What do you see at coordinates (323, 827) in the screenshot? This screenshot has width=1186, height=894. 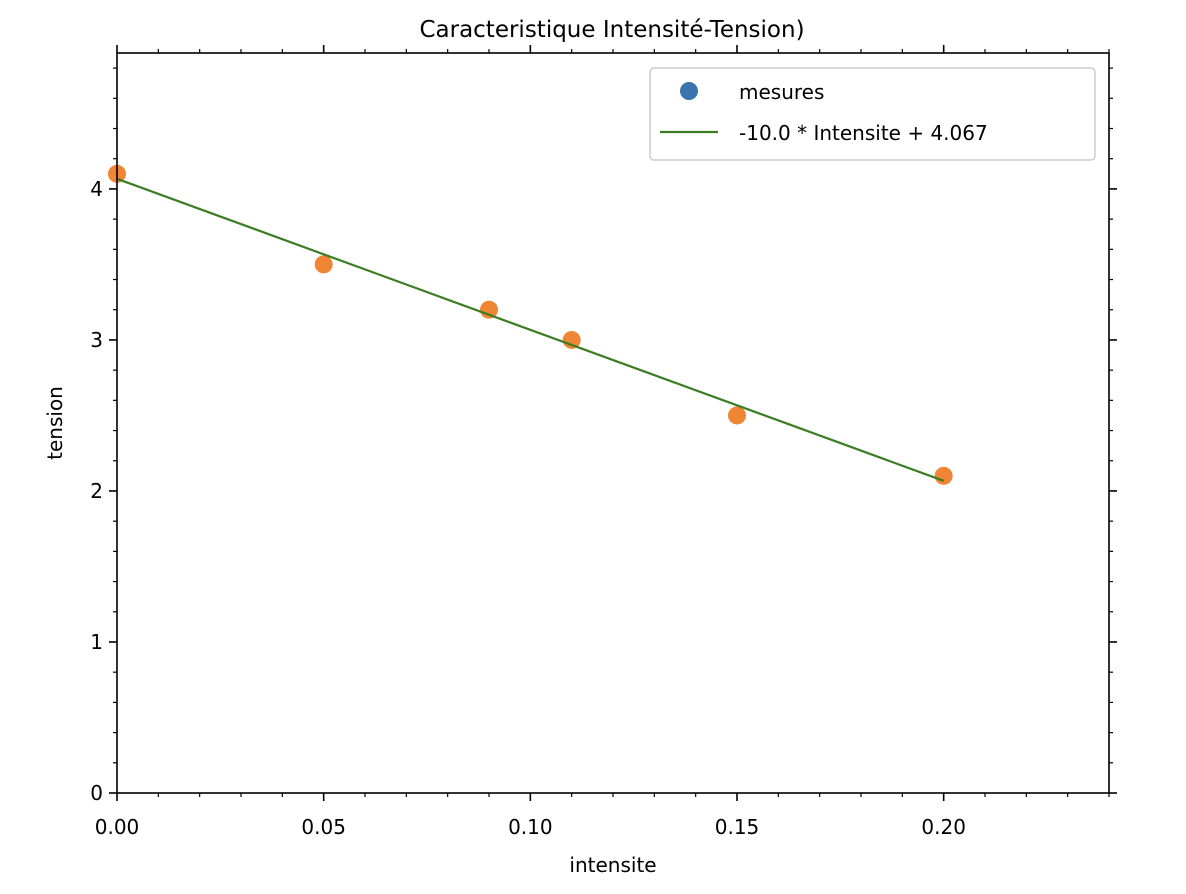 I see `x-tick-label: 0.05` at bounding box center [323, 827].